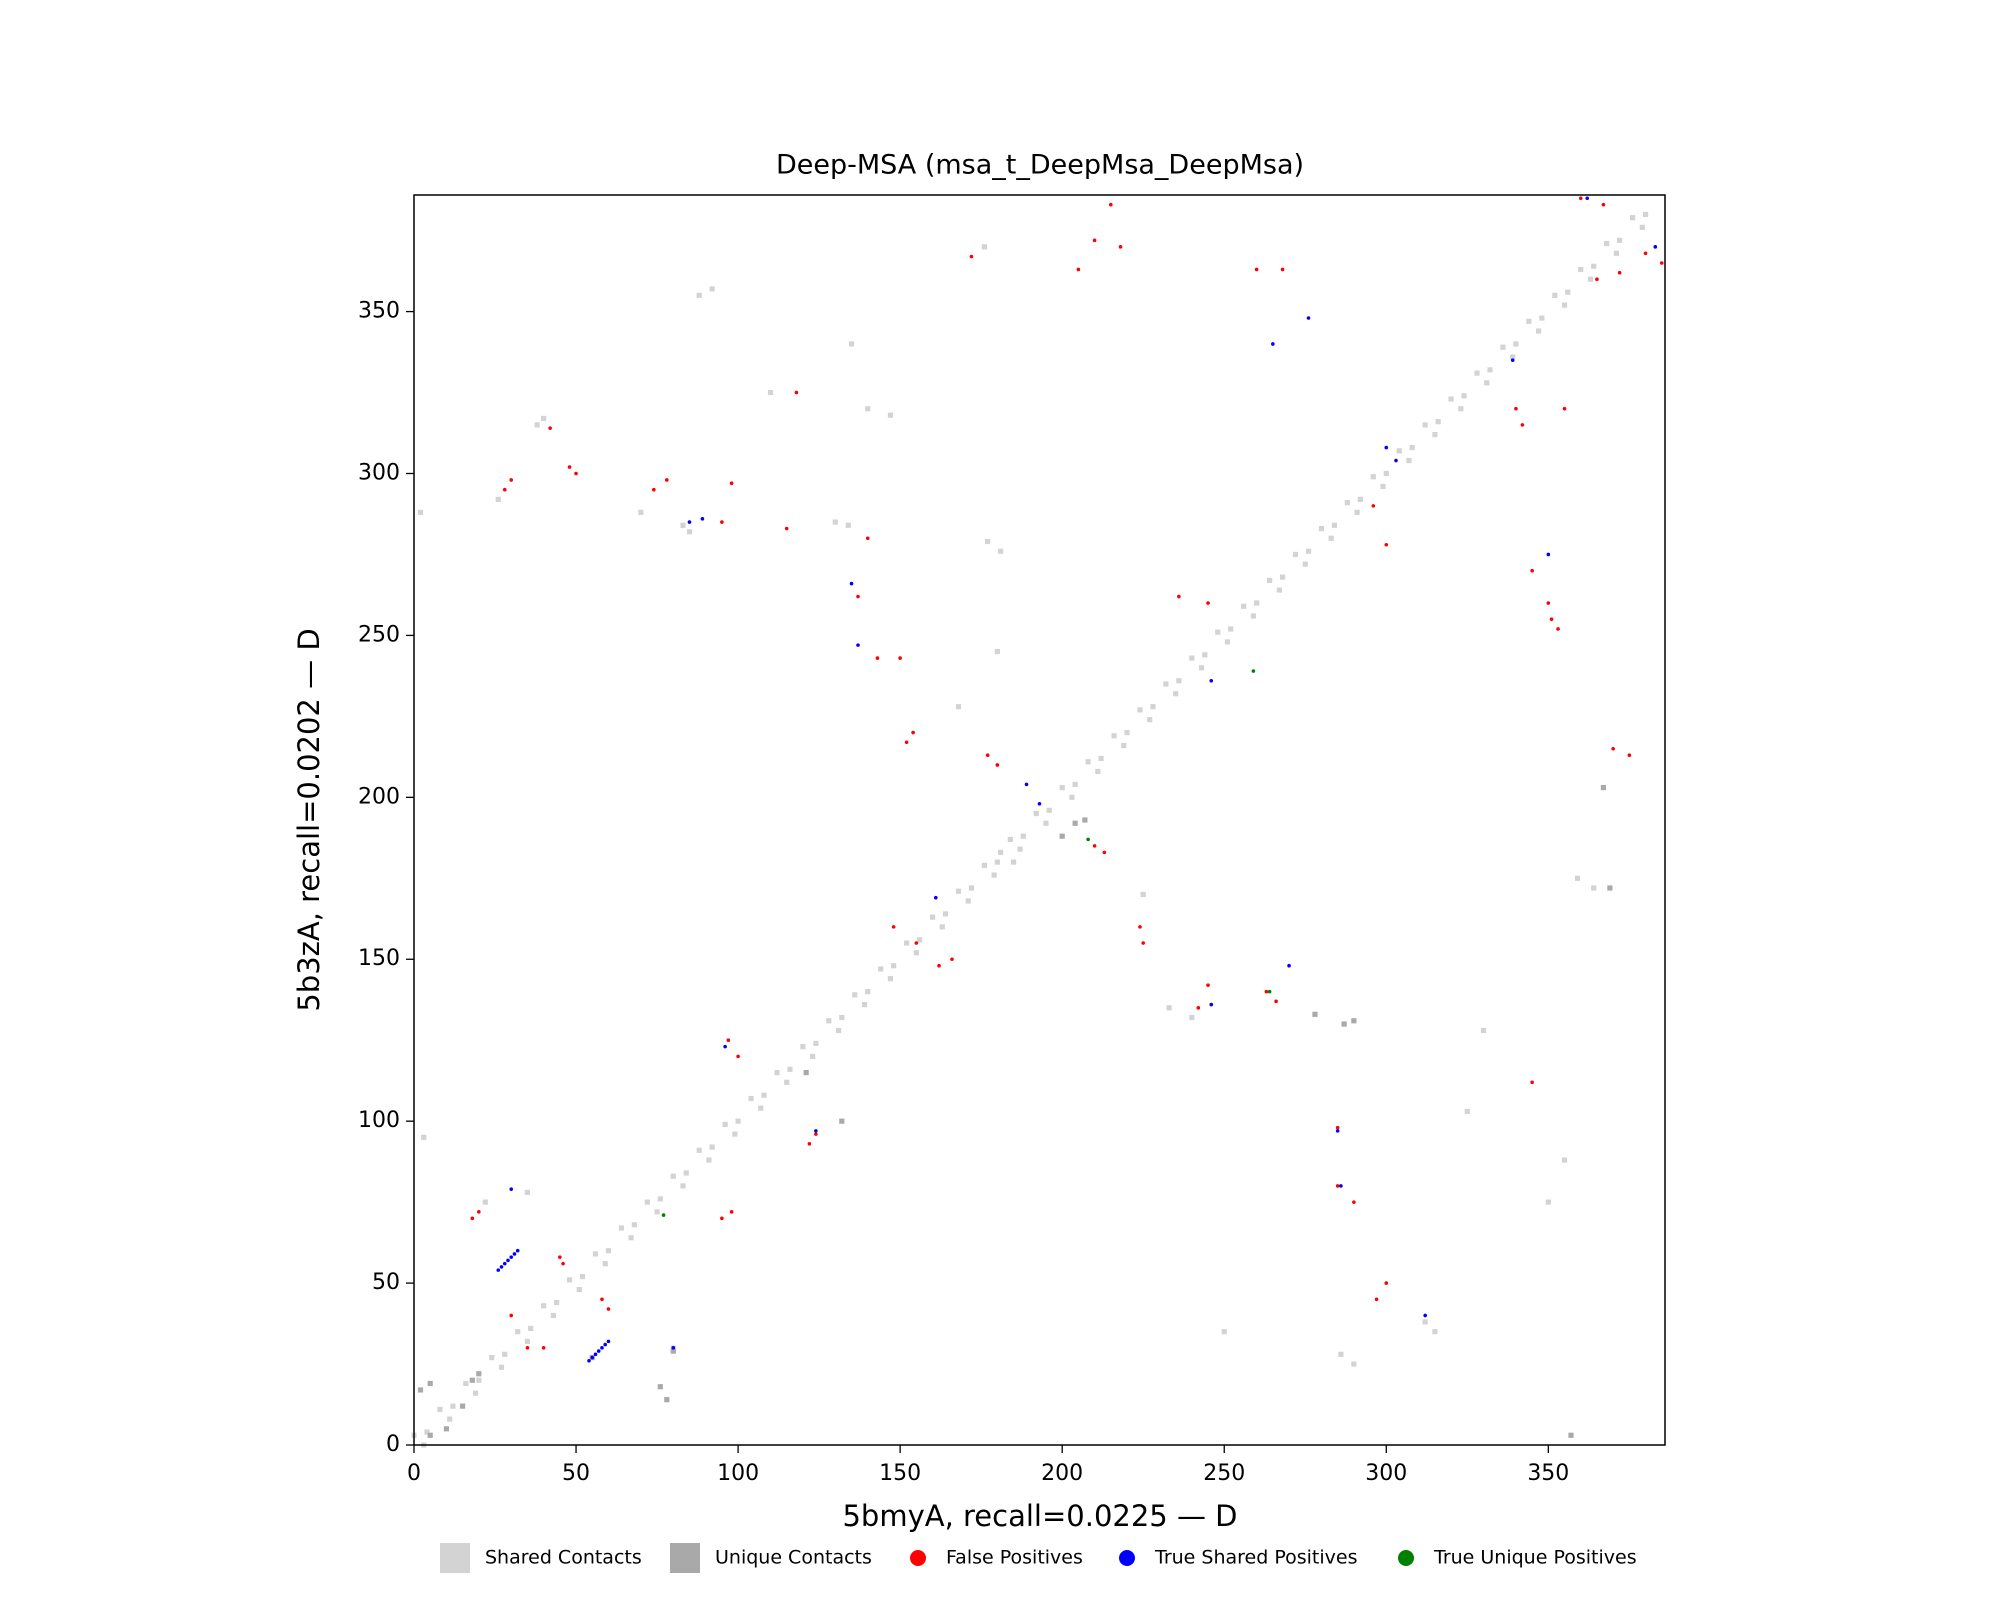 The image size is (2000, 1604). What do you see at coordinates (1040, 165) in the screenshot?
I see `chart-title: Deep-MSA (msa_t_DeepMsa_DeepMsa)` at bounding box center [1040, 165].